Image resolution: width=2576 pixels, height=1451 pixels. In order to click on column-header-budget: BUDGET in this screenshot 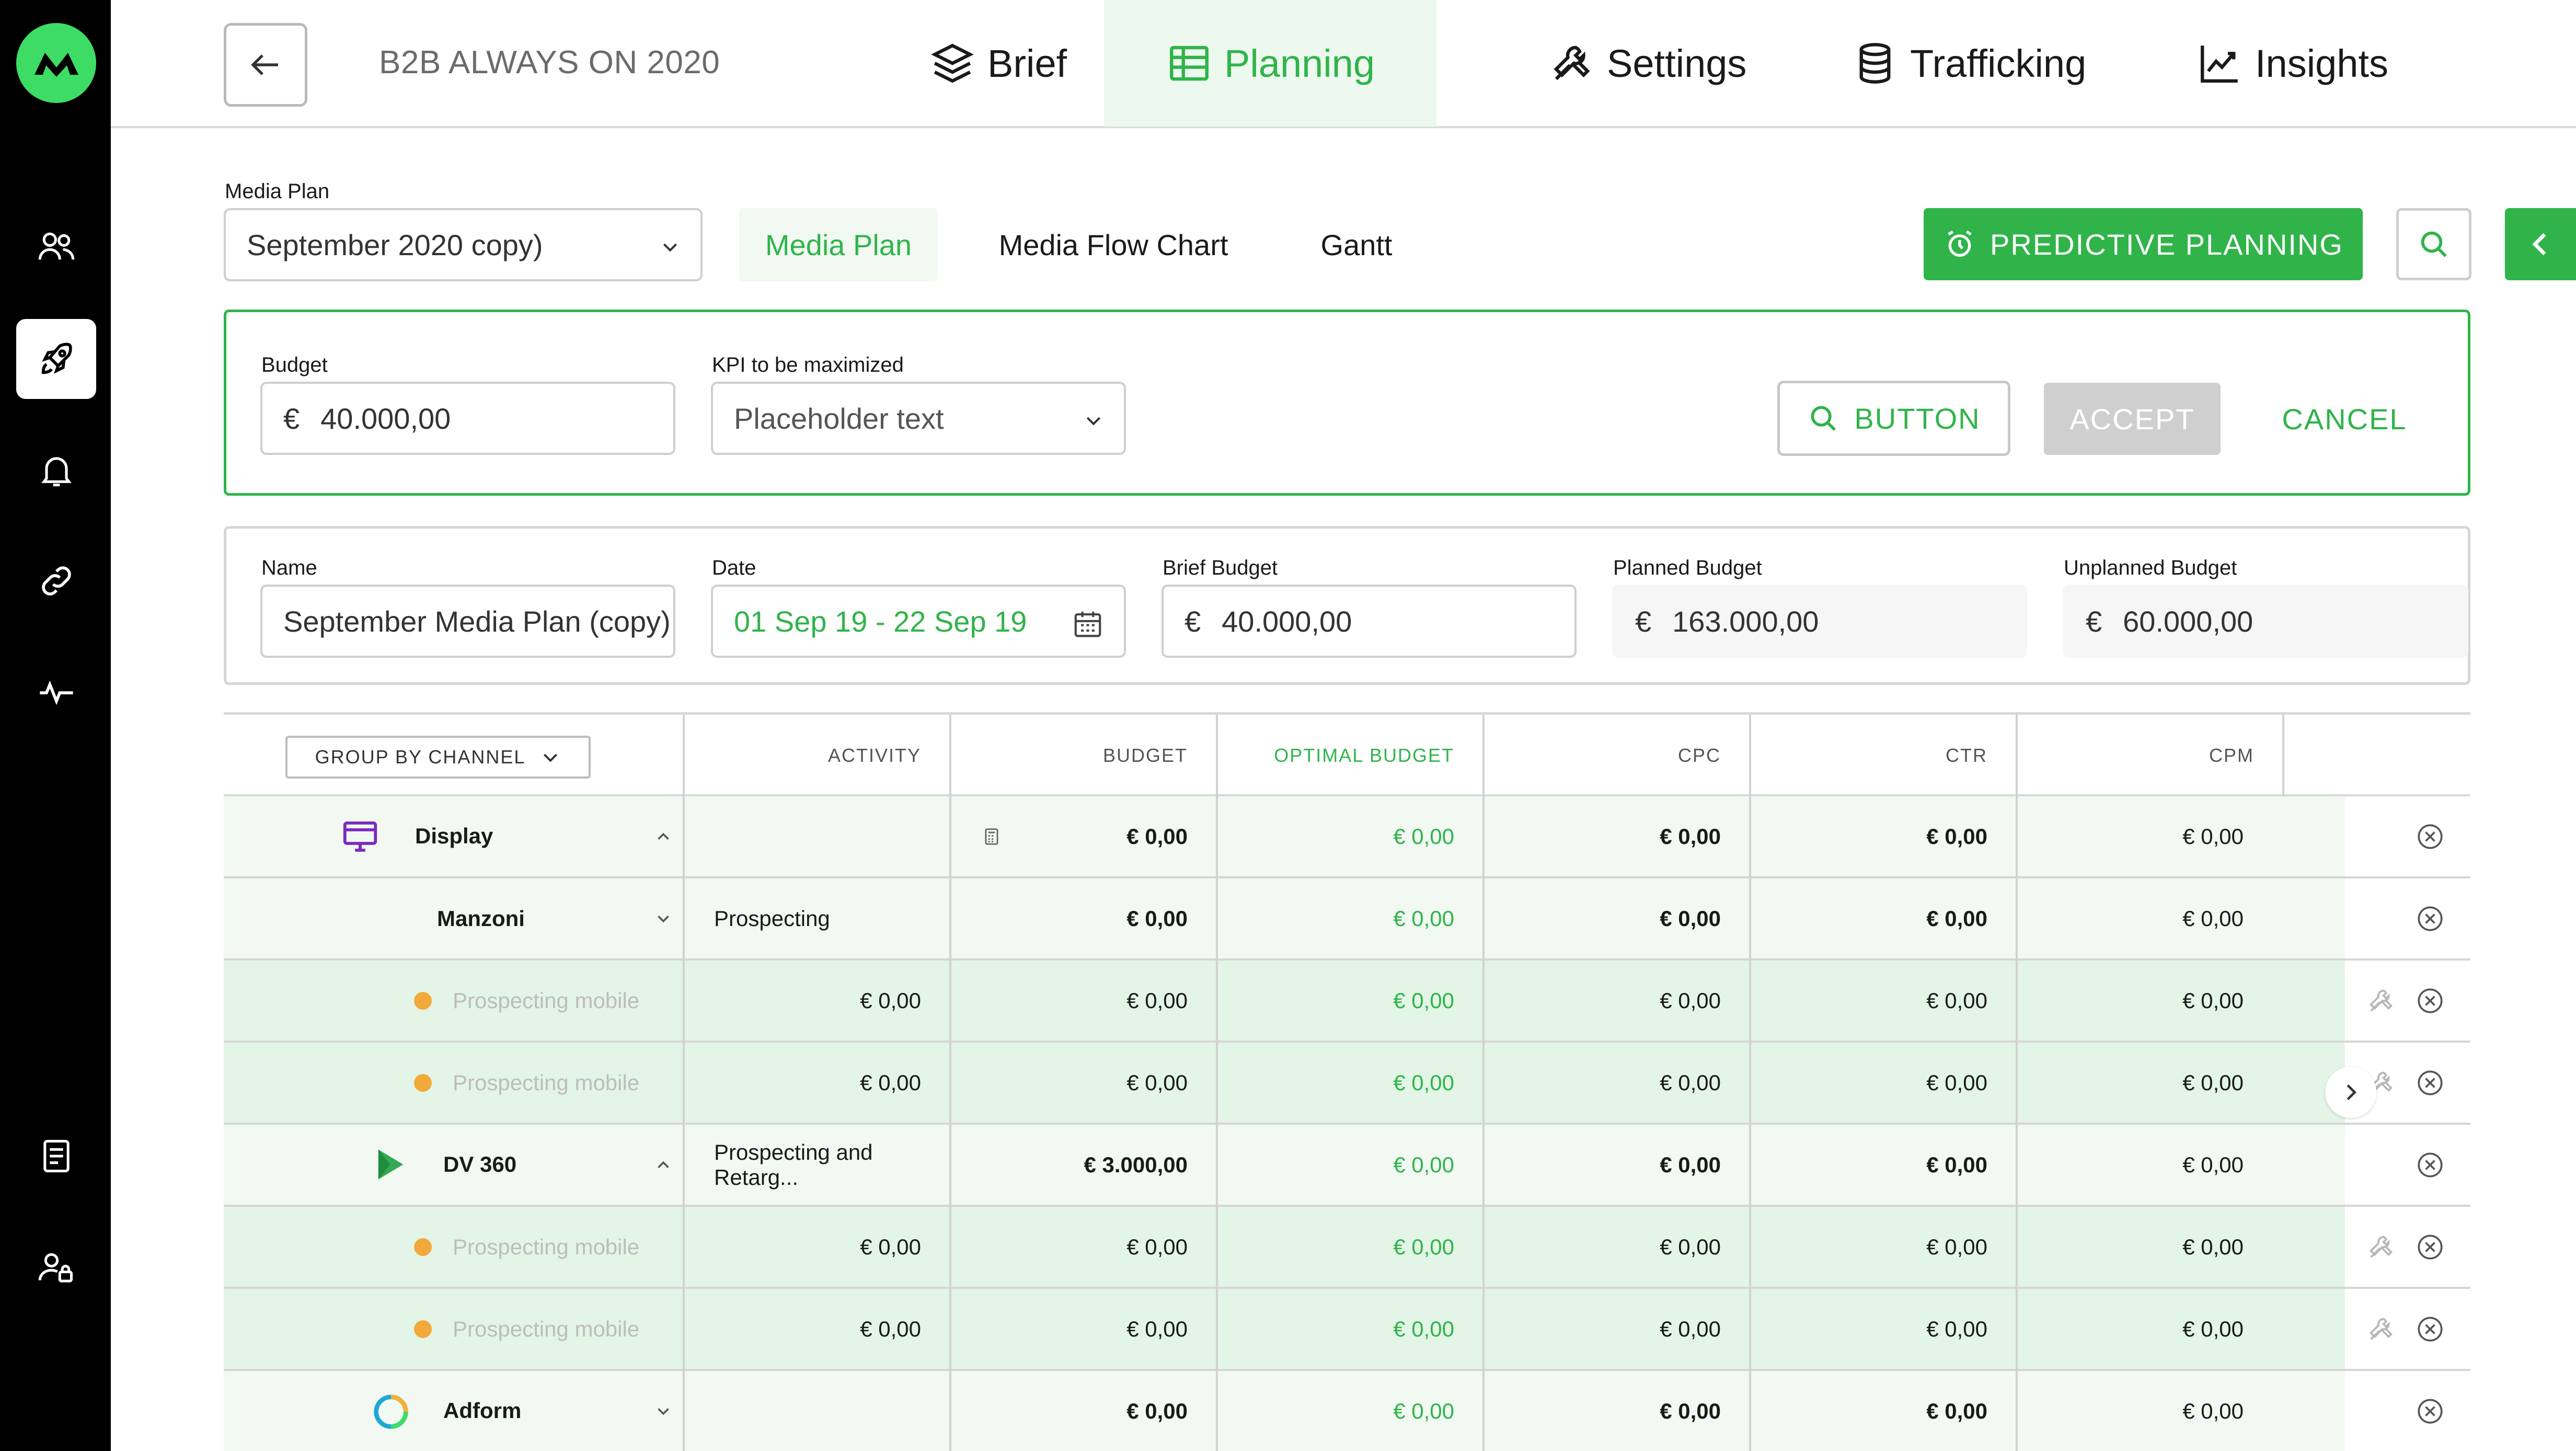, I will do `click(1145, 755)`.